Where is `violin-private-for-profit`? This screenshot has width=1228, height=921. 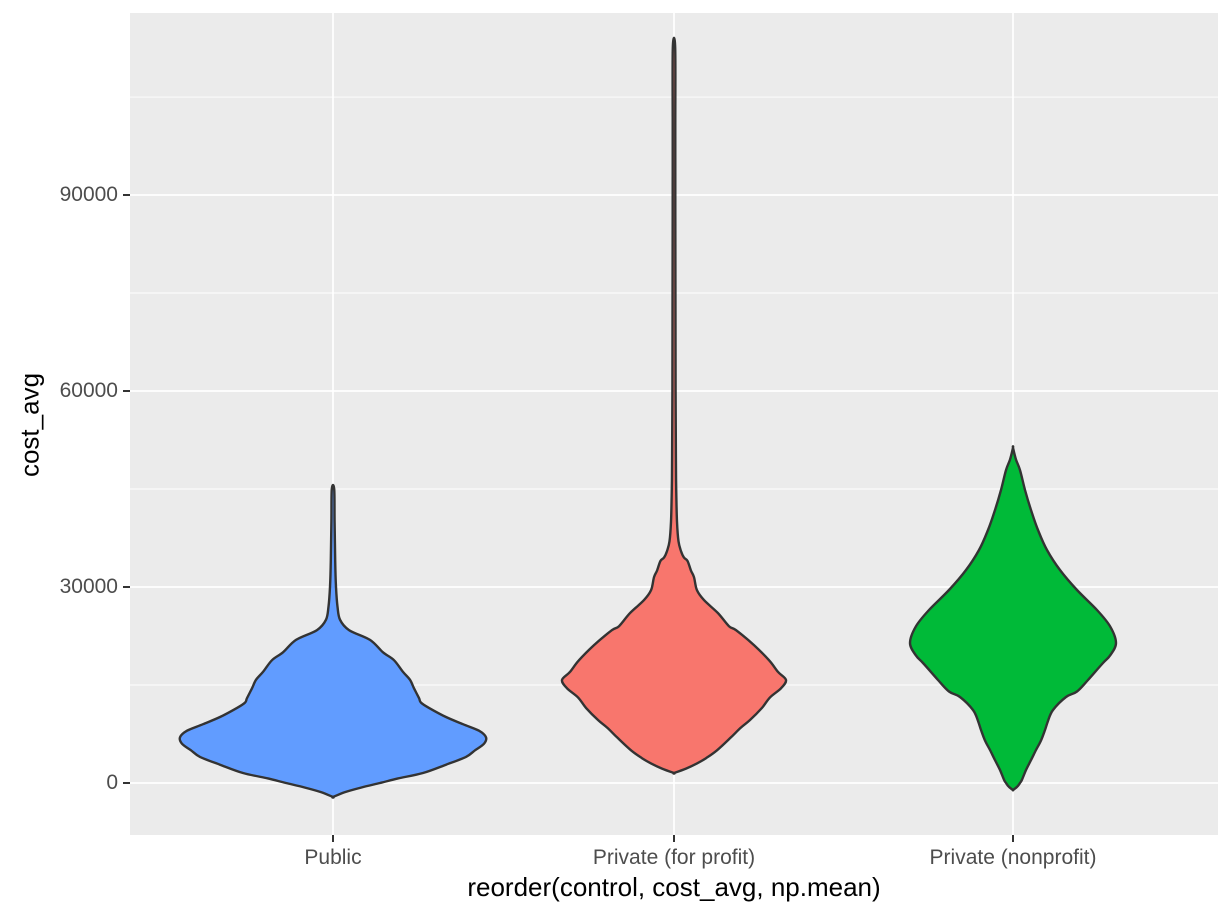
violin-private-for-profit is located at coordinates (674, 405).